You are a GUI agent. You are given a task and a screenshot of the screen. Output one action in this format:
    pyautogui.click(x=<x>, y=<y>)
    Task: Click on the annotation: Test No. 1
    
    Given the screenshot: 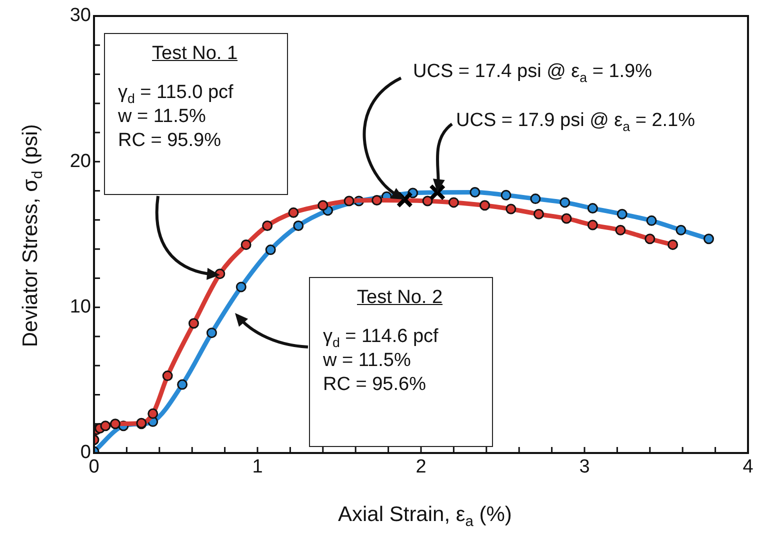 What is the action you would take?
    pyautogui.click(x=195, y=54)
    